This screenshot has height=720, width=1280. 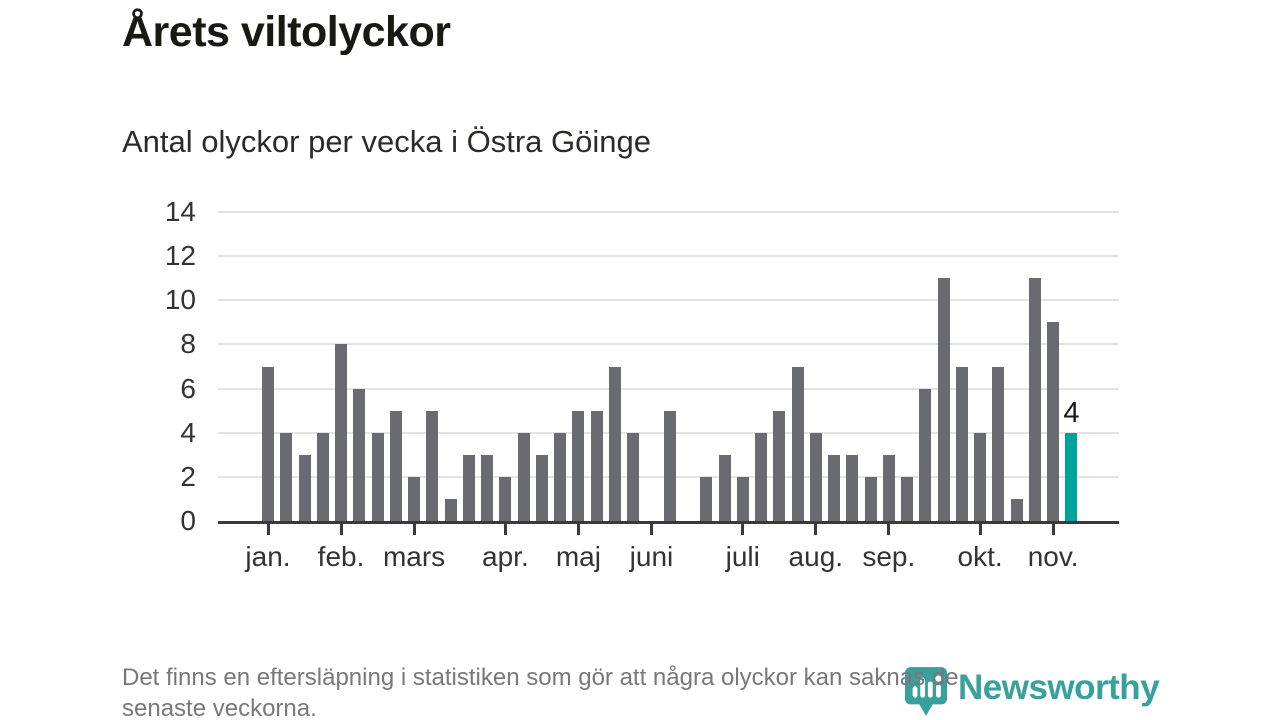 What do you see at coordinates (651, 556) in the screenshot?
I see `x-axis-label-juni: juni` at bounding box center [651, 556].